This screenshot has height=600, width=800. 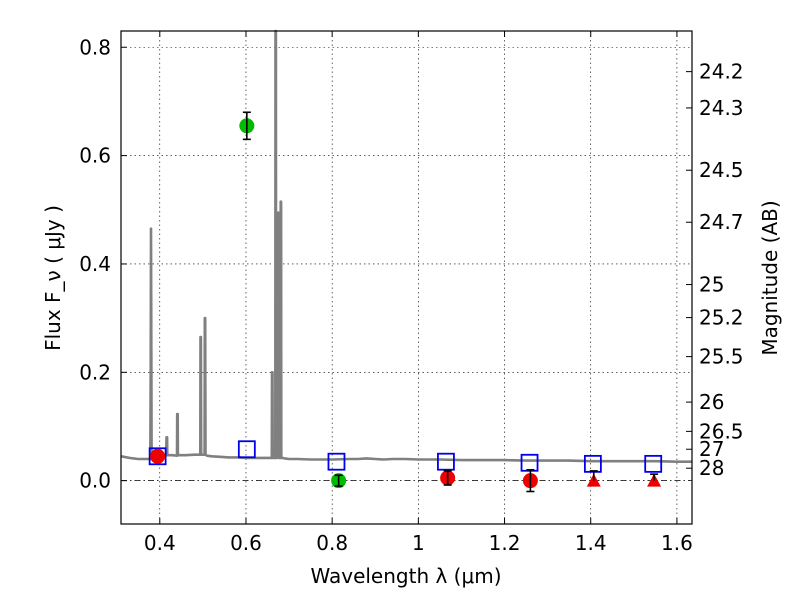 I want to click on y-axis-label: Flux F_ν ( μJy ), so click(x=53, y=278).